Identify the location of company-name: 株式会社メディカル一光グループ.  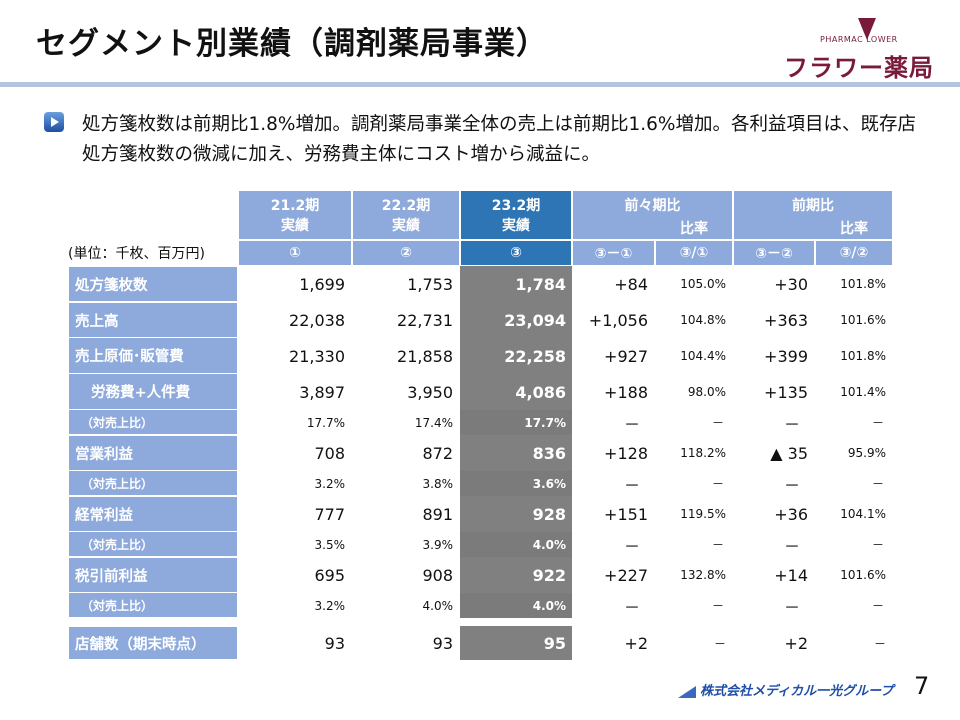
(797, 691).